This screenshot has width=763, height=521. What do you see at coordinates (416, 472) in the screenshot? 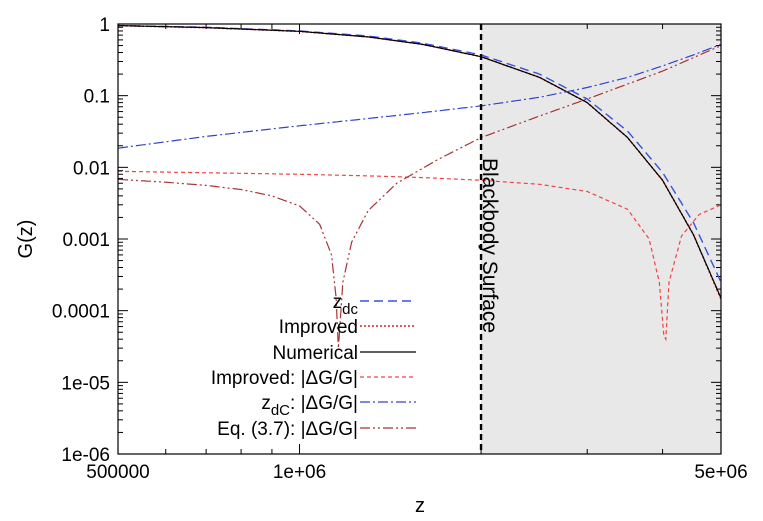
I see `x-tick-labels: 500000 1e+06 5e+06` at bounding box center [416, 472].